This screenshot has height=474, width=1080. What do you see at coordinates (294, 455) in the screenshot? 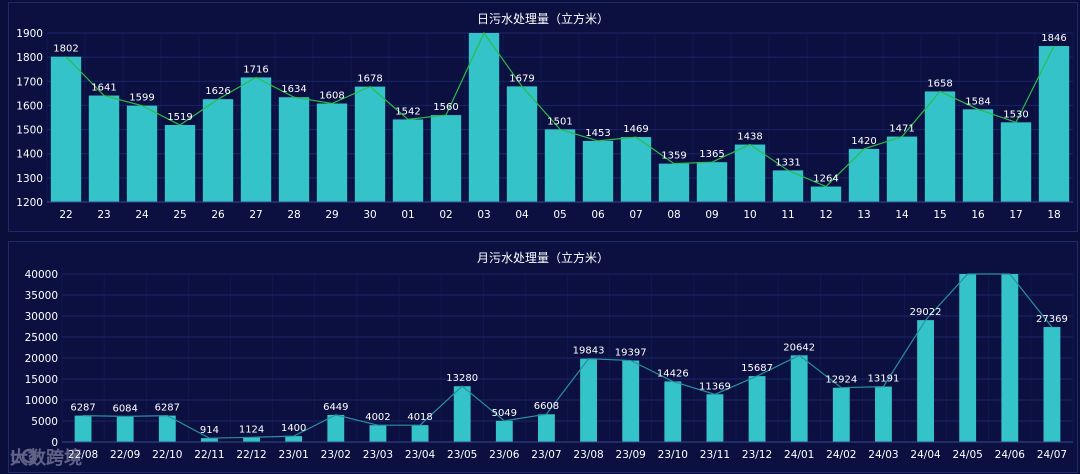
I see `monthly-x-tick-label: 23/01` at bounding box center [294, 455].